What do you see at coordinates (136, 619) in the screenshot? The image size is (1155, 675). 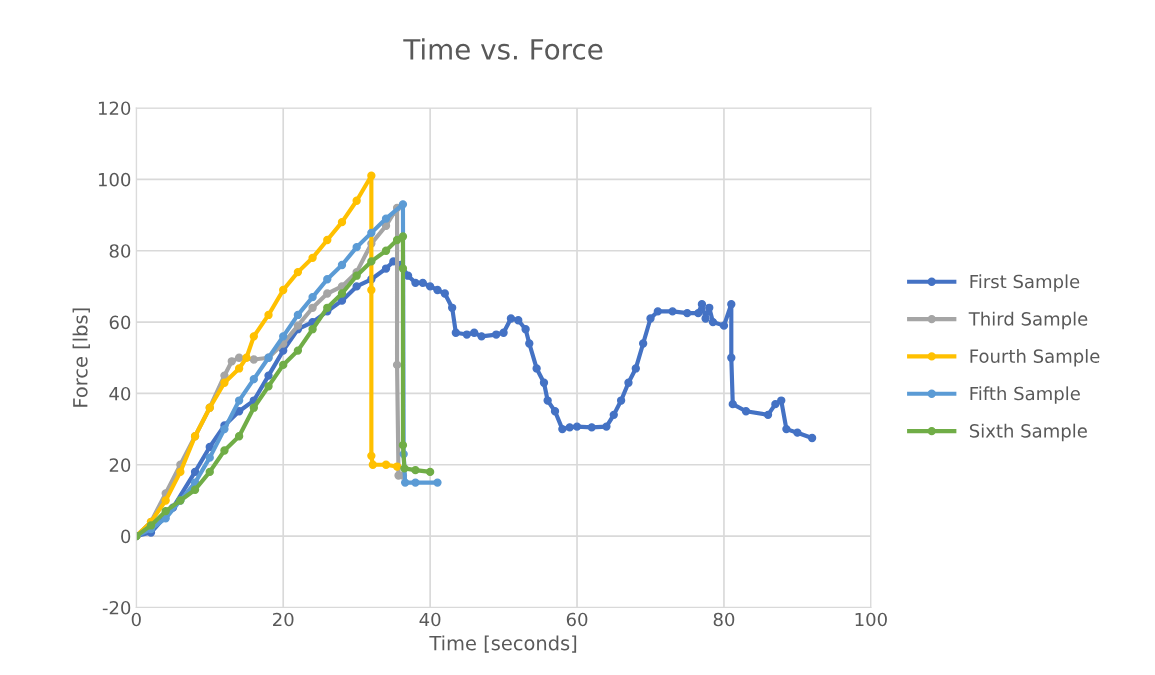 I see `x-tick-label: 0` at bounding box center [136, 619].